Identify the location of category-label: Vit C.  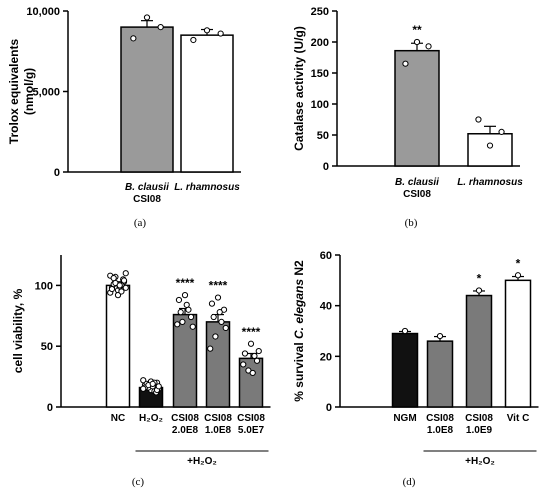
(518, 418).